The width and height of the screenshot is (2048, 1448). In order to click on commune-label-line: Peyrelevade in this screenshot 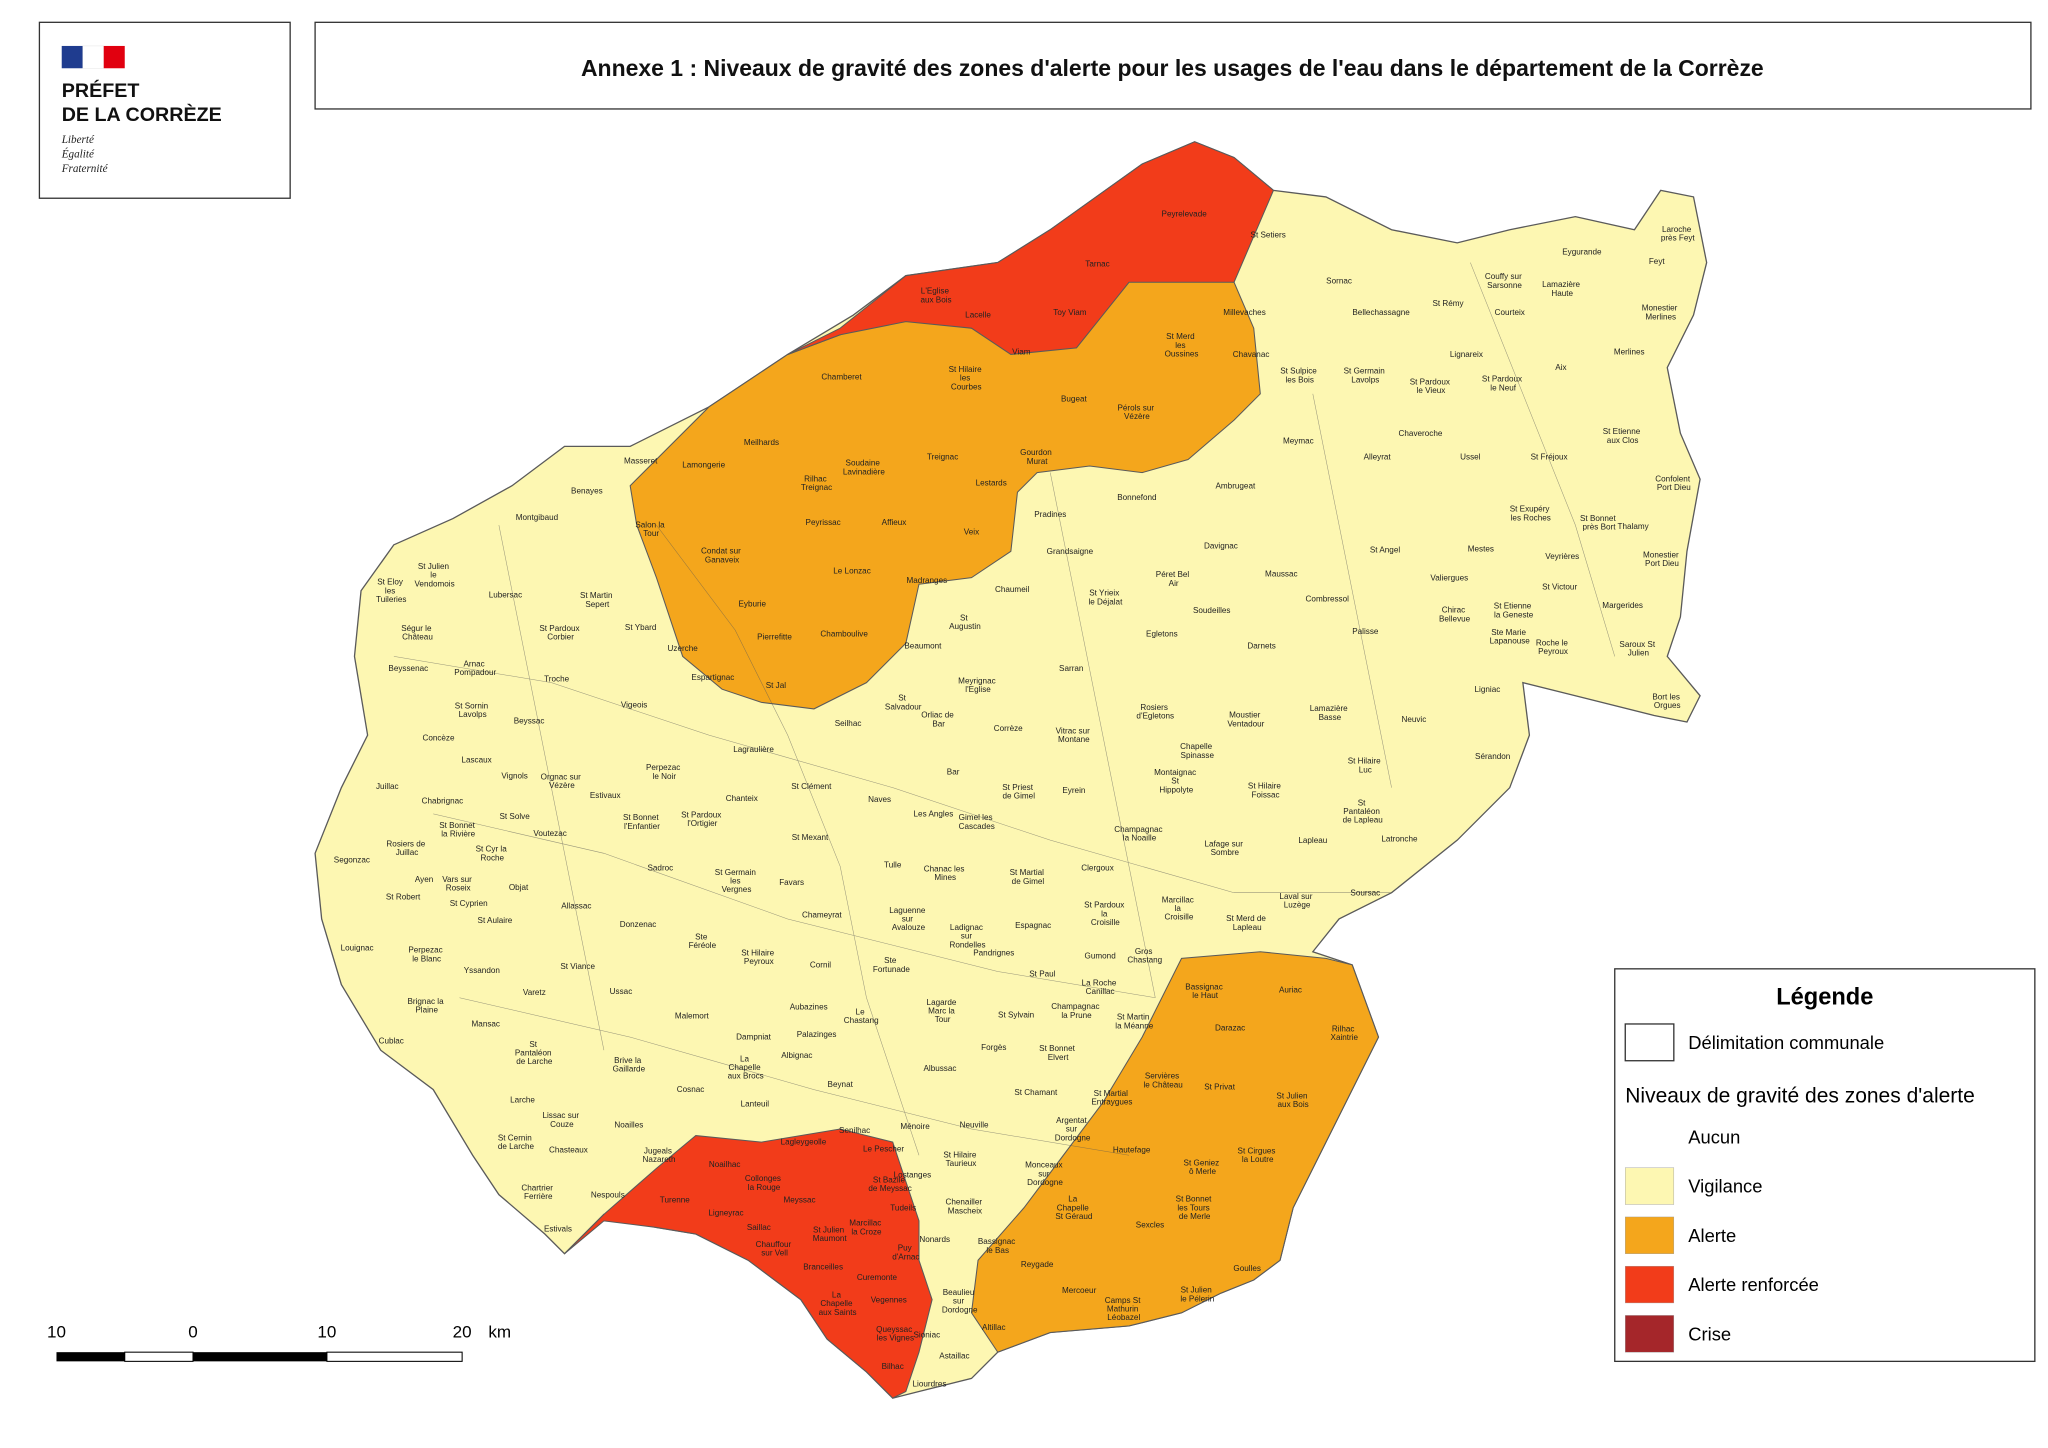, I will do `click(1185, 214)`.